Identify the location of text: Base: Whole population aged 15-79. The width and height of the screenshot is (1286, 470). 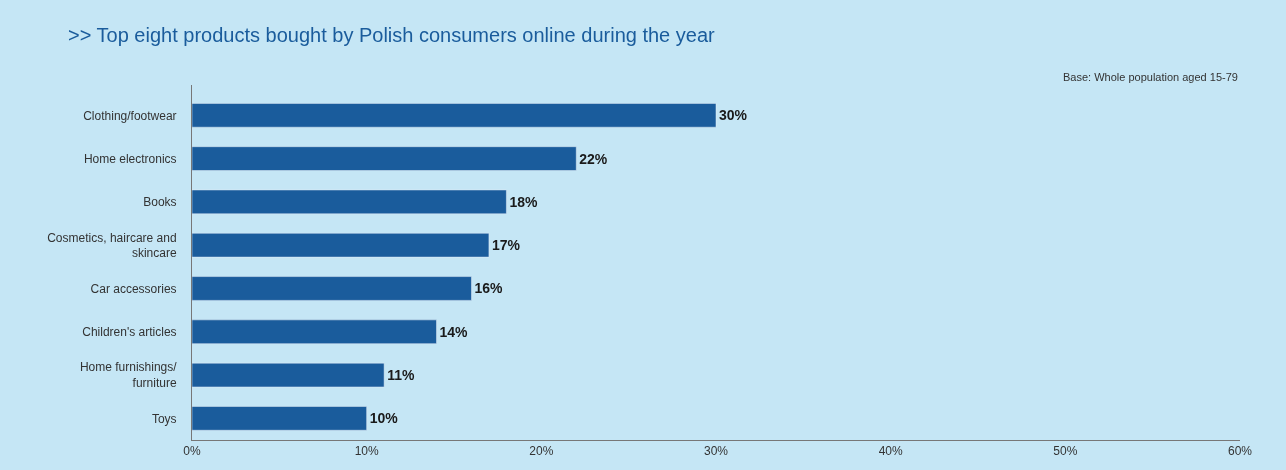
(1150, 77).